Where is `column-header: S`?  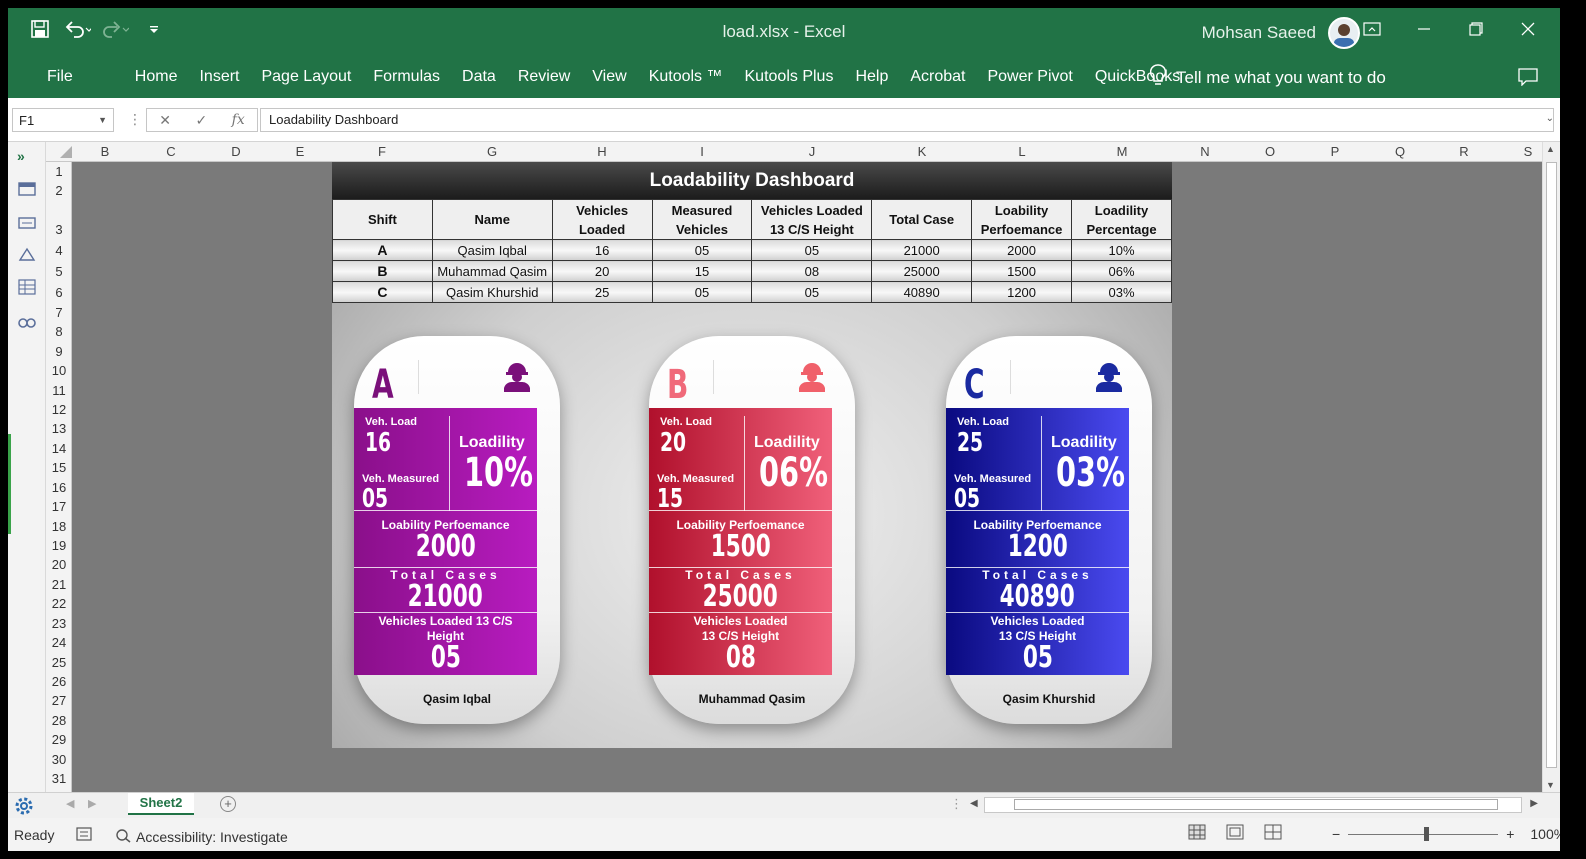
column-header: S is located at coordinates (1528, 151).